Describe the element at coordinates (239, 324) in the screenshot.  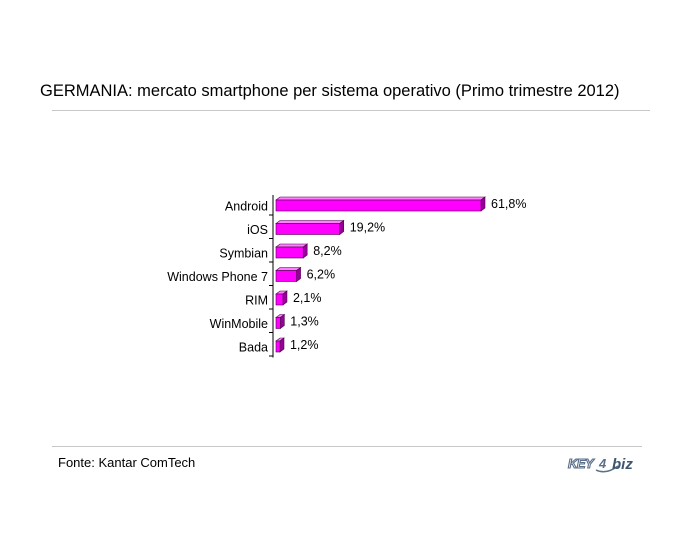
I see `category-label-winmobile: WinMobile` at that location.